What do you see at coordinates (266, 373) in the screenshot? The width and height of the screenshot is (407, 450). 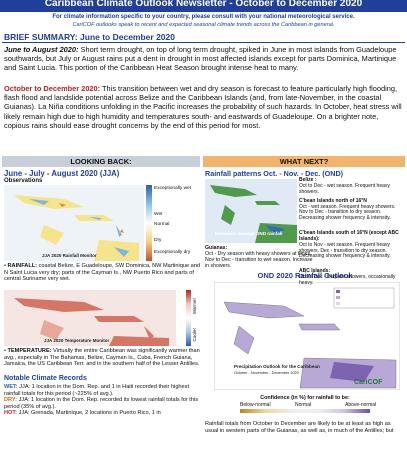 I see `outlook-map-sub: October - November - December 2020` at bounding box center [266, 373].